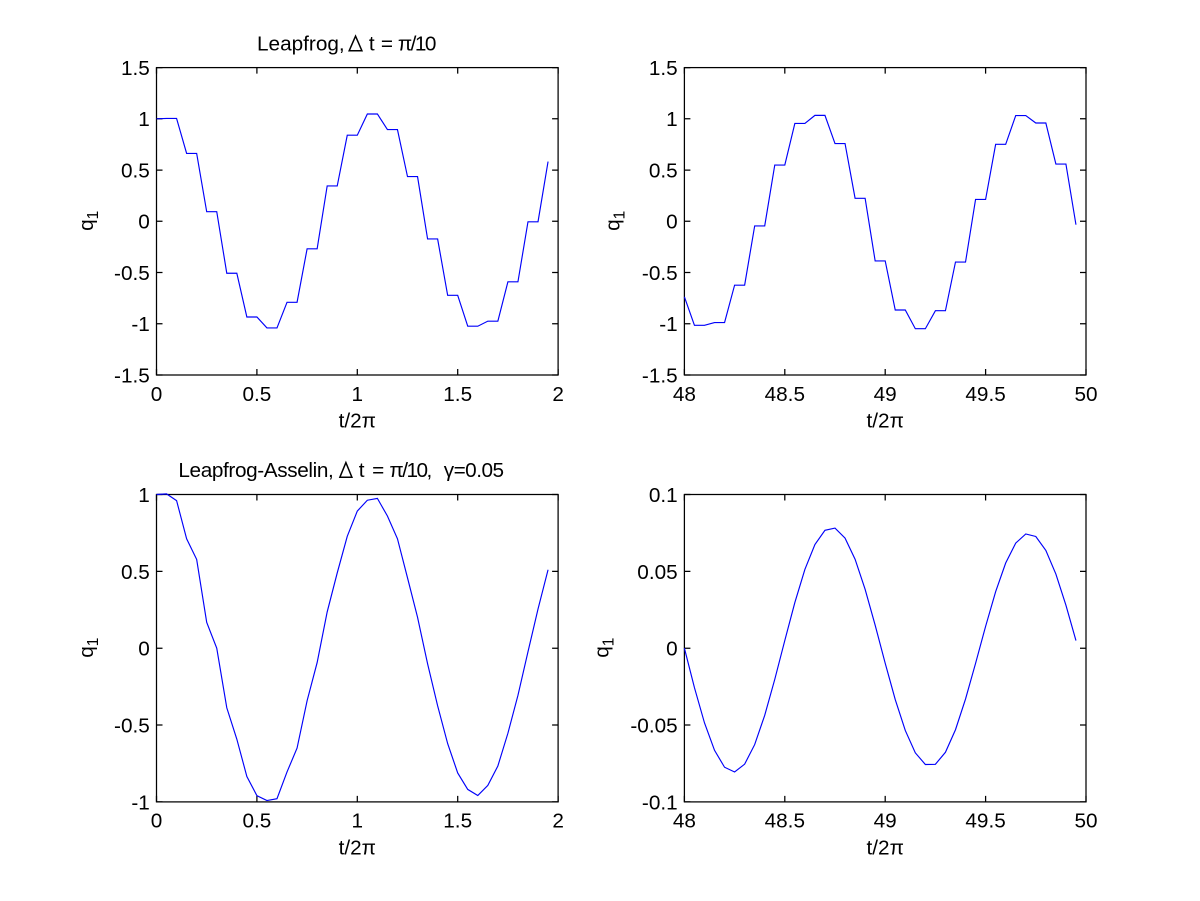 This screenshot has height=901, width=1200. What do you see at coordinates (301, 44) in the screenshot?
I see `svg-text: Leapfrog,` at bounding box center [301, 44].